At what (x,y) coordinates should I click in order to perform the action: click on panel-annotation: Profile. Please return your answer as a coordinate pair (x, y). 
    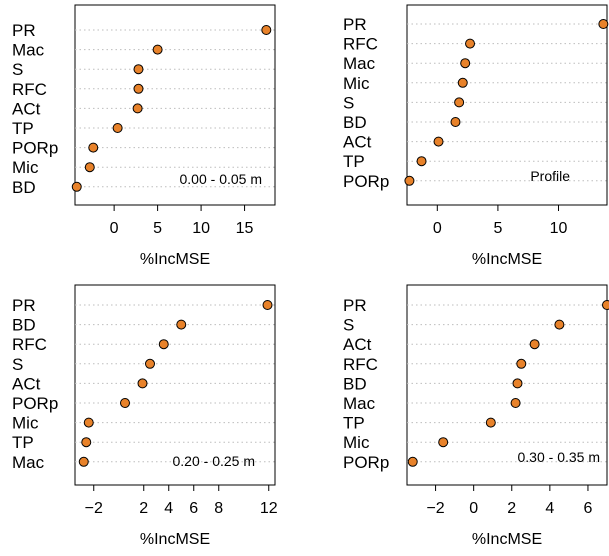
    Looking at the image, I should click on (550, 176).